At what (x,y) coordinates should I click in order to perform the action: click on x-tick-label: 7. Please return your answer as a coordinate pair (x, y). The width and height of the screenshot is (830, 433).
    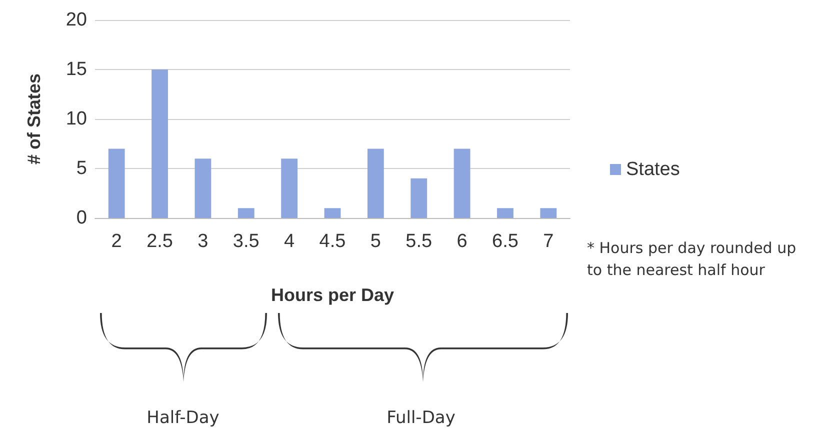
    Looking at the image, I should click on (548, 241).